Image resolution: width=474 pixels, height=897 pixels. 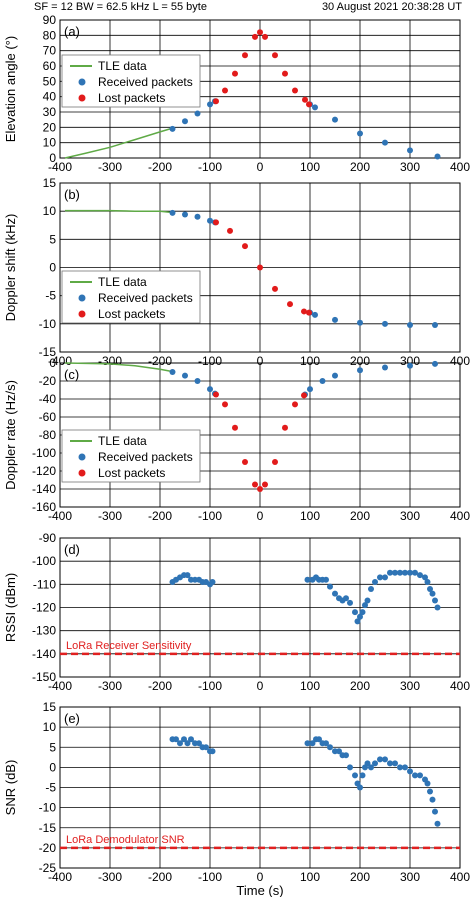 I want to click on y-tick-label: 0, so click(x=52, y=158).